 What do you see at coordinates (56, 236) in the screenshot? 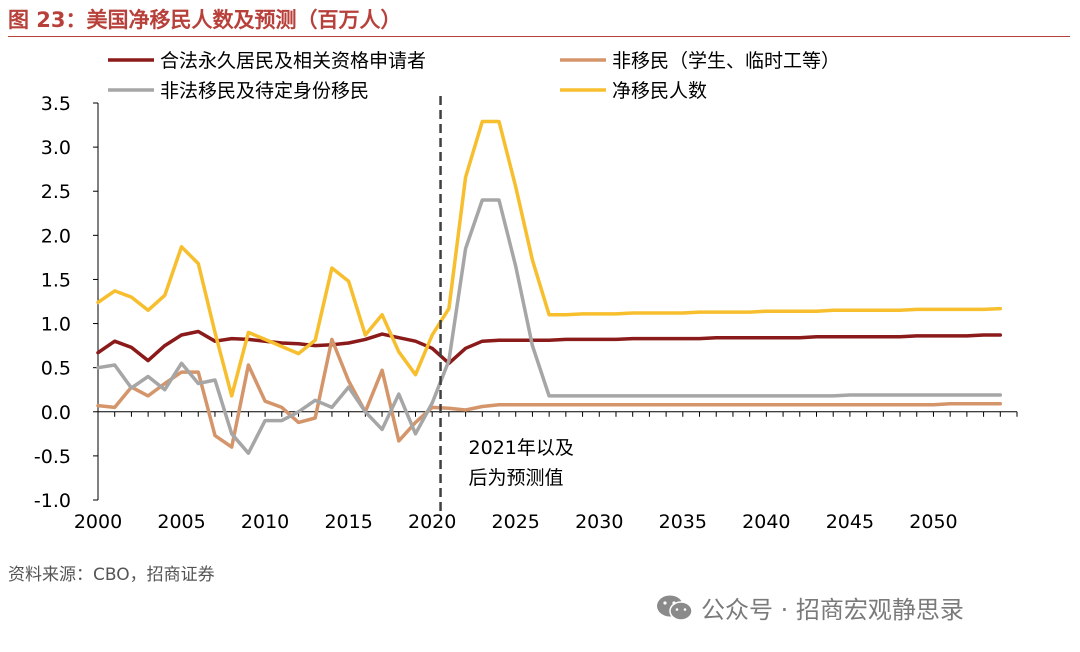
I see `y-tick-label: 2.0` at bounding box center [56, 236].